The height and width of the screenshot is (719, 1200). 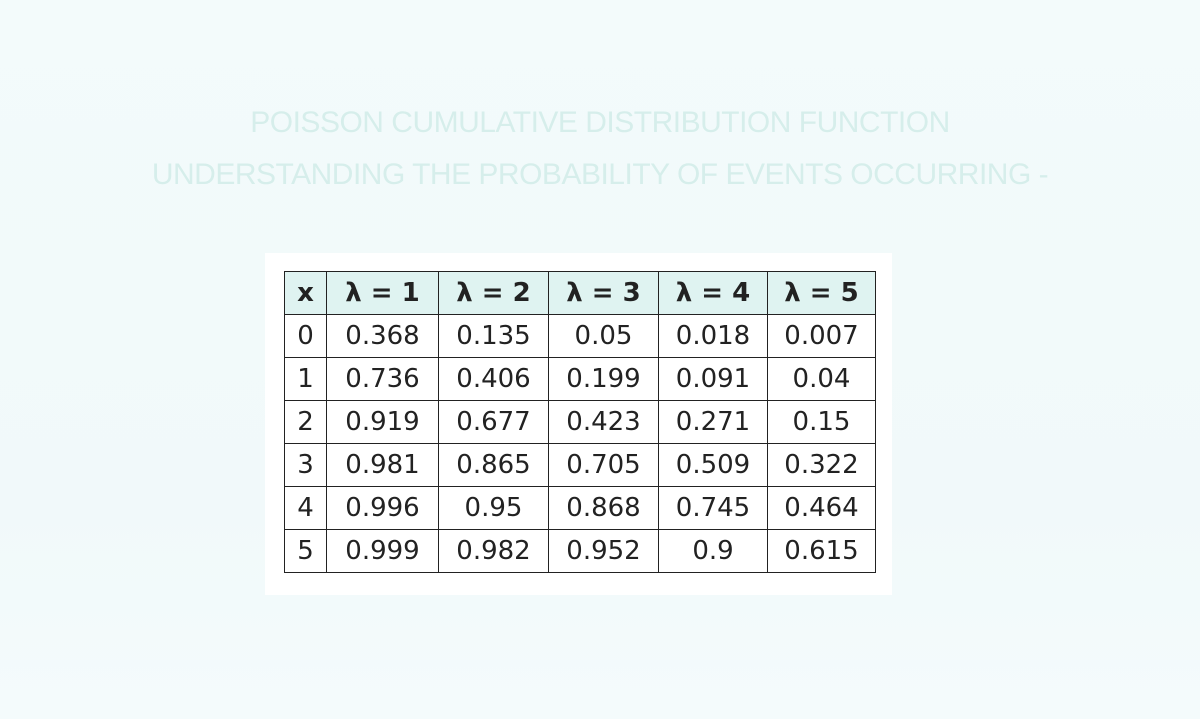 What do you see at coordinates (382, 551) in the screenshot?
I see `table-cell: 0.999` at bounding box center [382, 551].